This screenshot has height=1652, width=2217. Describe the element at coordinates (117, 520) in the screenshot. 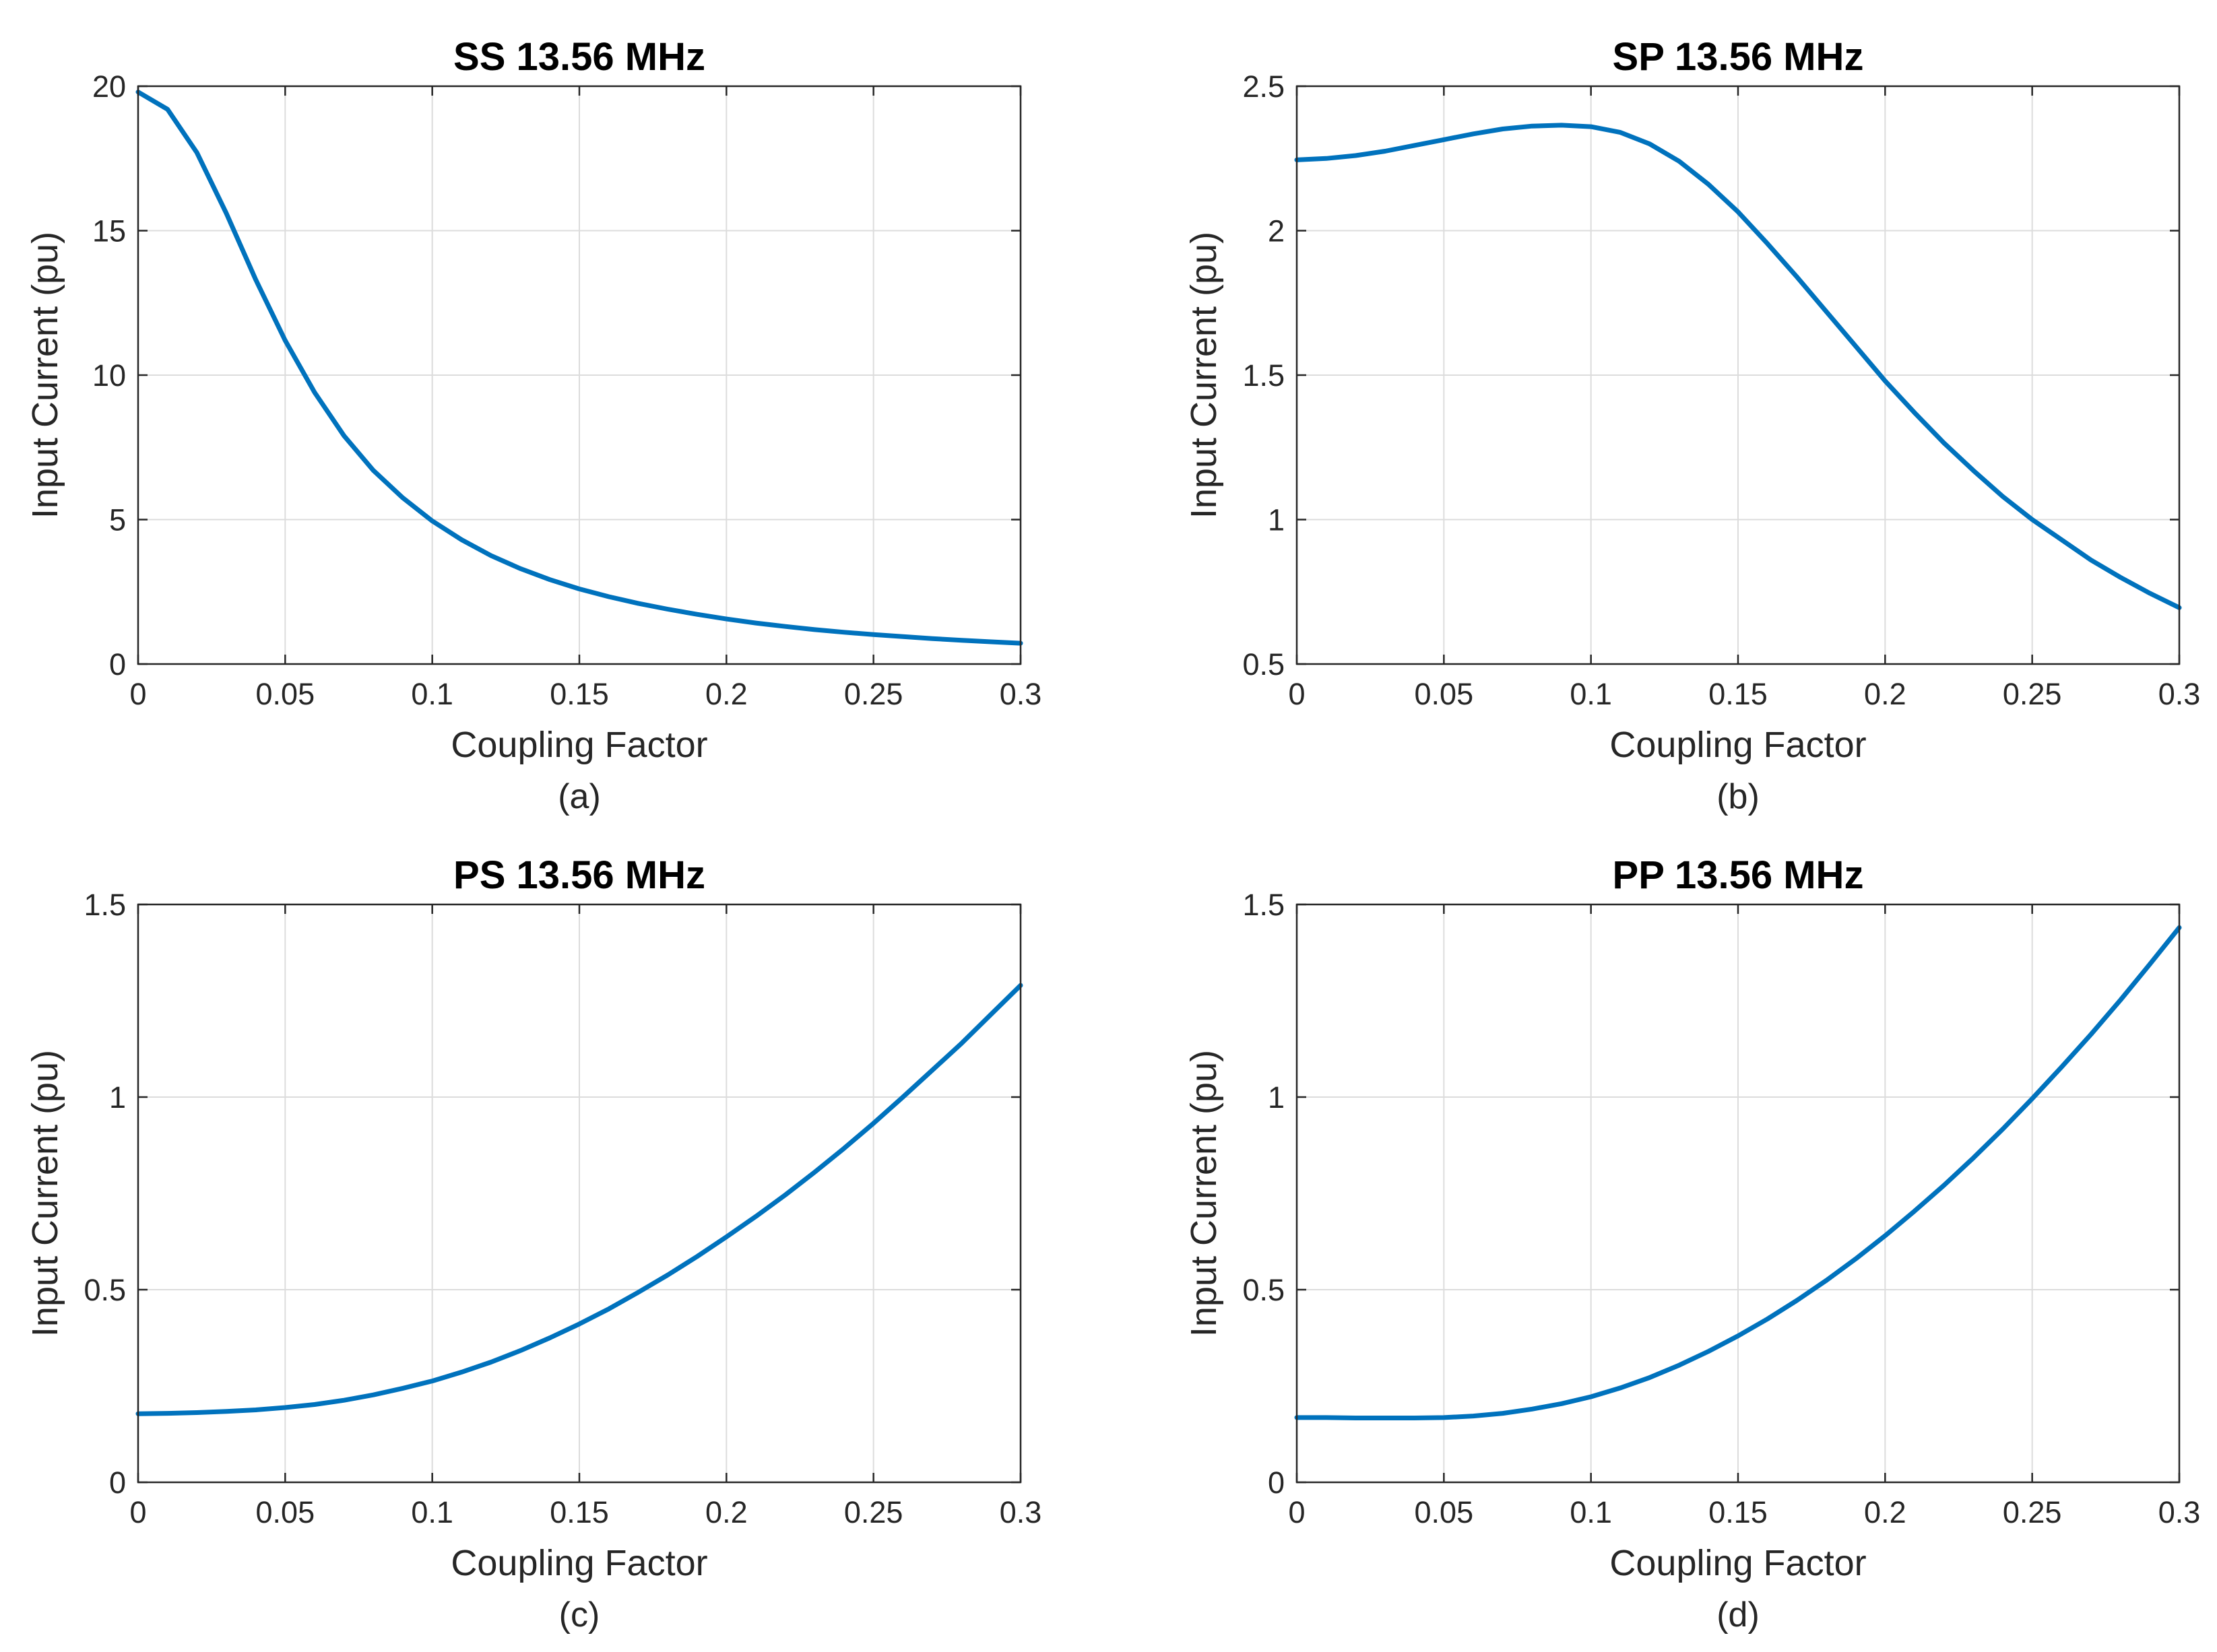

I see `y-tick-label: 5` at that location.